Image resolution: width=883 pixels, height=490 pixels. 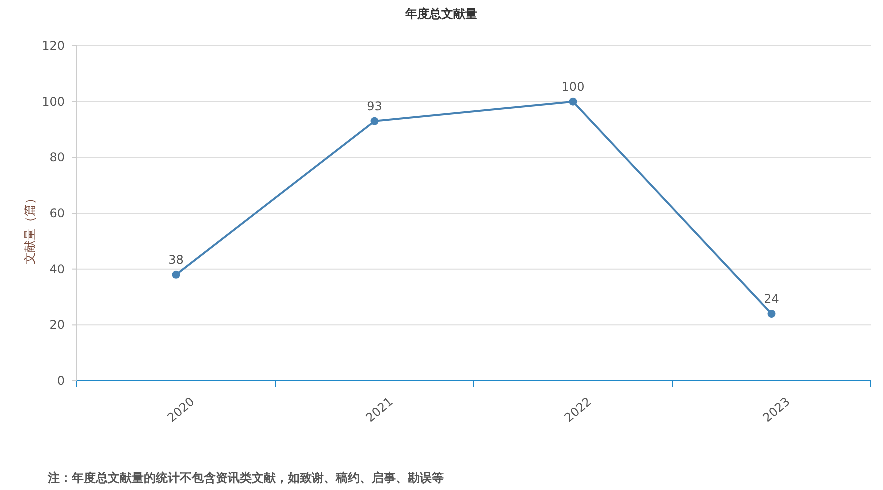 I want to click on chart-title: 年度总文献量, so click(x=441, y=14).